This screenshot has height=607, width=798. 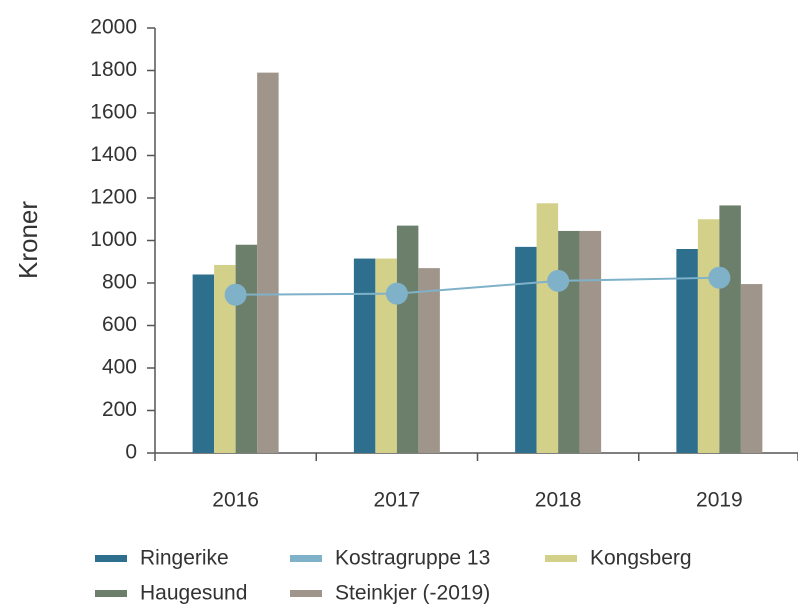 I want to click on y-tick-label: 1600, so click(x=113, y=112).